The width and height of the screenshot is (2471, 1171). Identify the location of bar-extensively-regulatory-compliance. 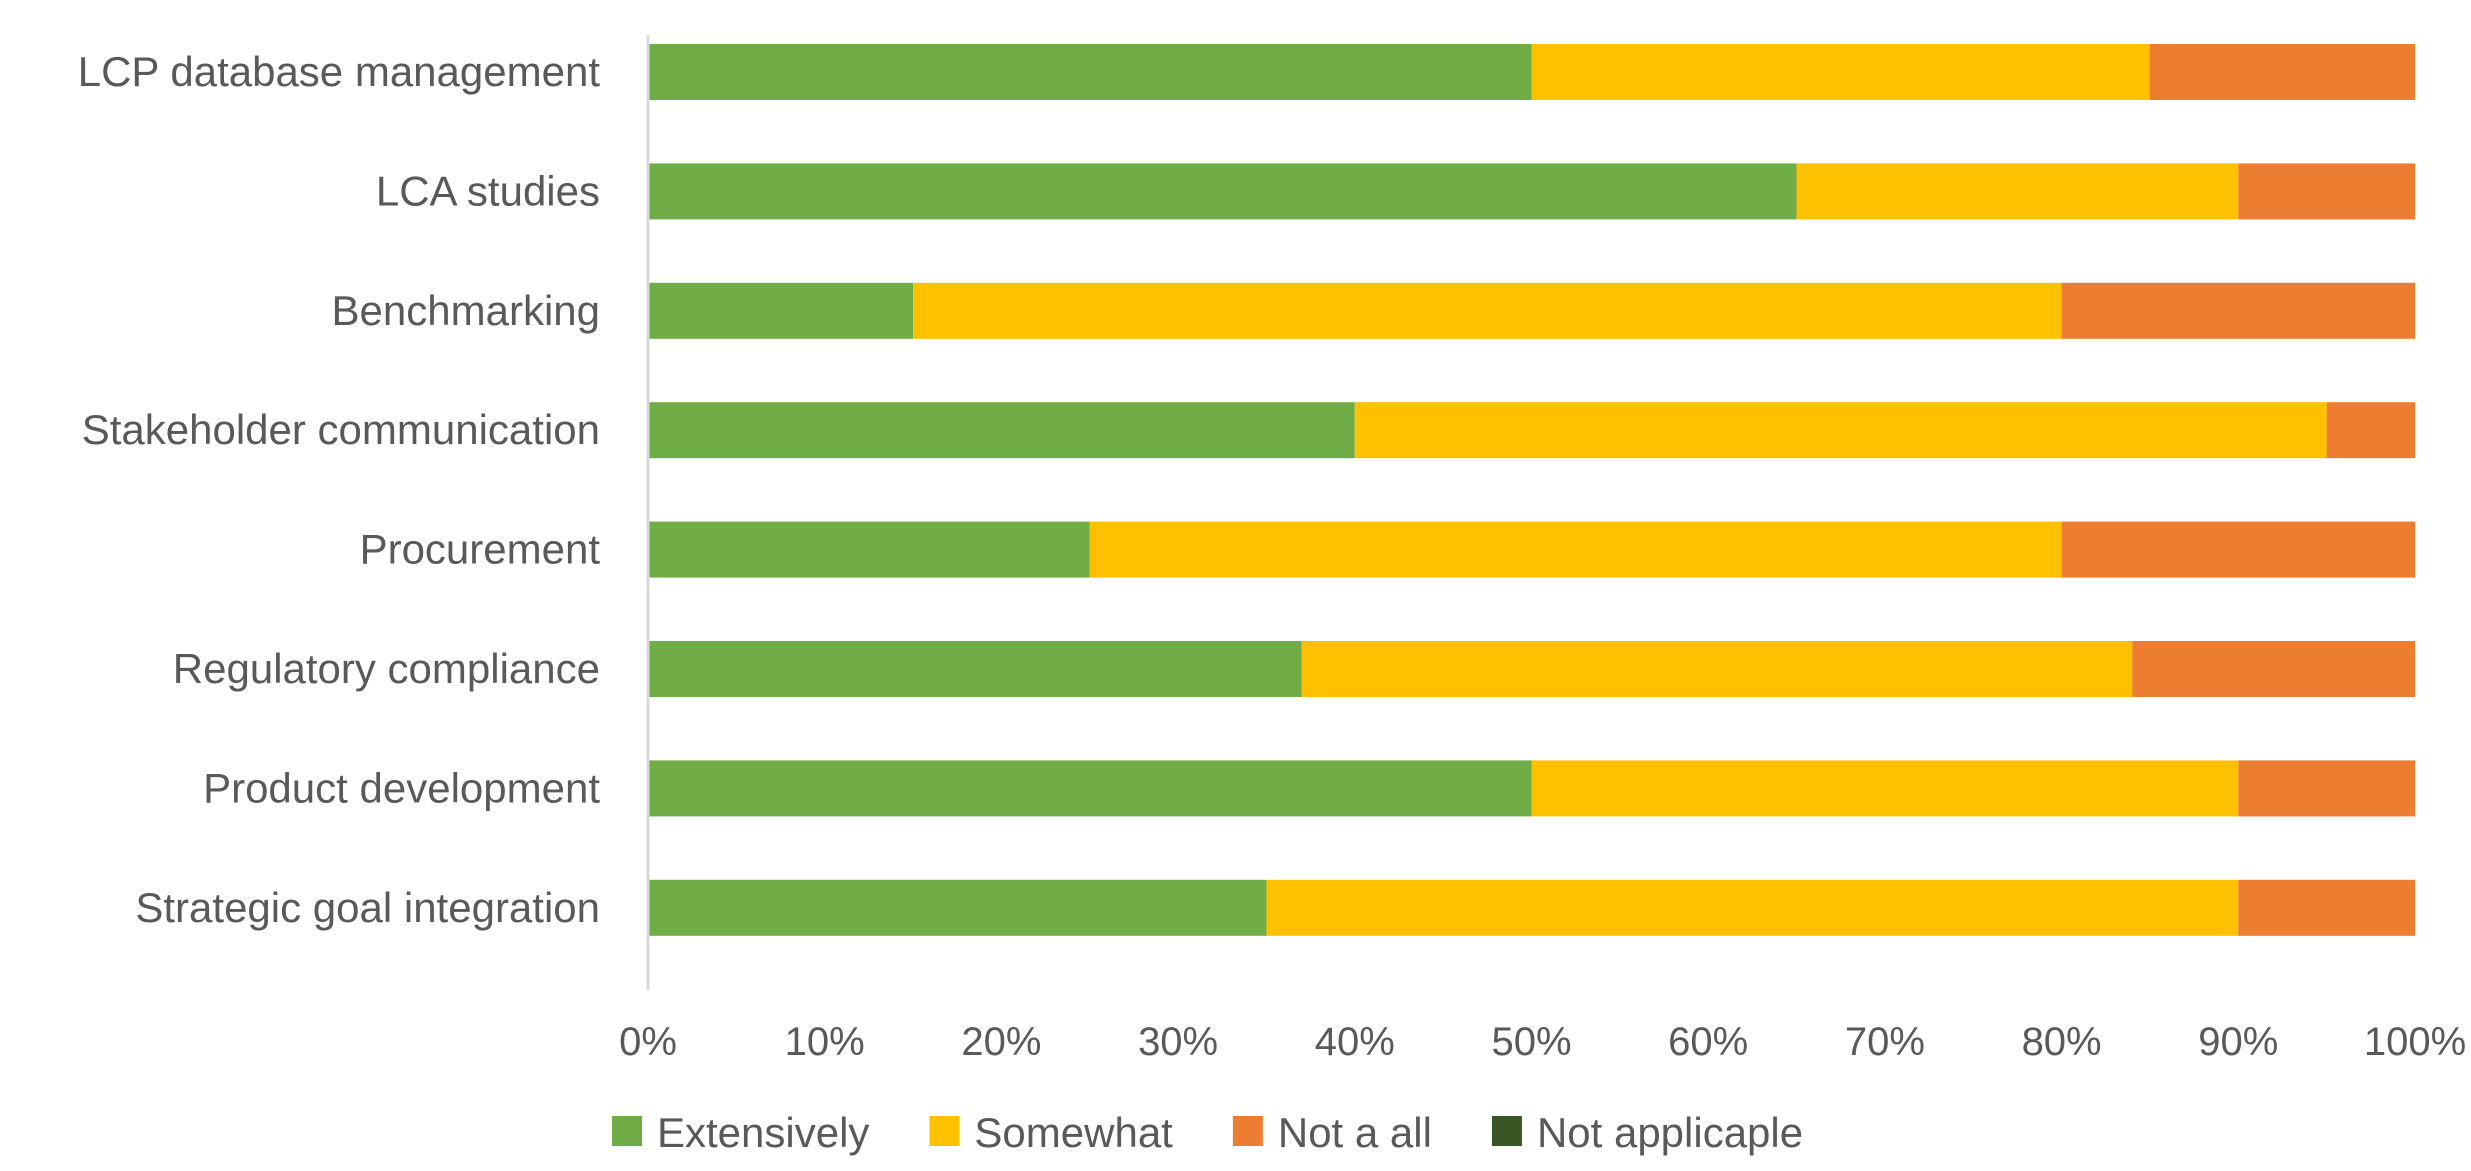
(975, 669).